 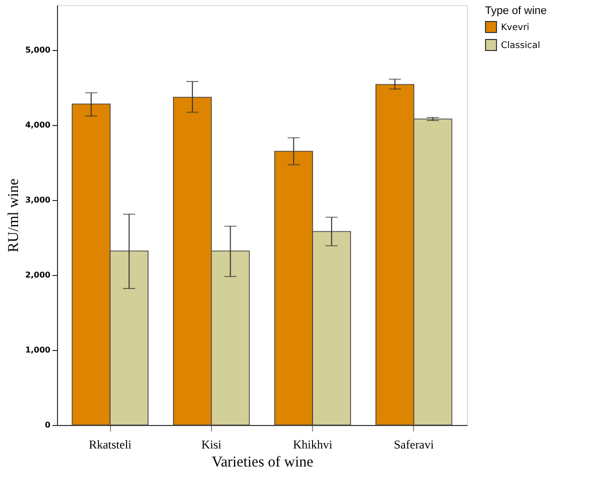 What do you see at coordinates (515, 28) in the screenshot?
I see `legend-label: Kvevri` at bounding box center [515, 28].